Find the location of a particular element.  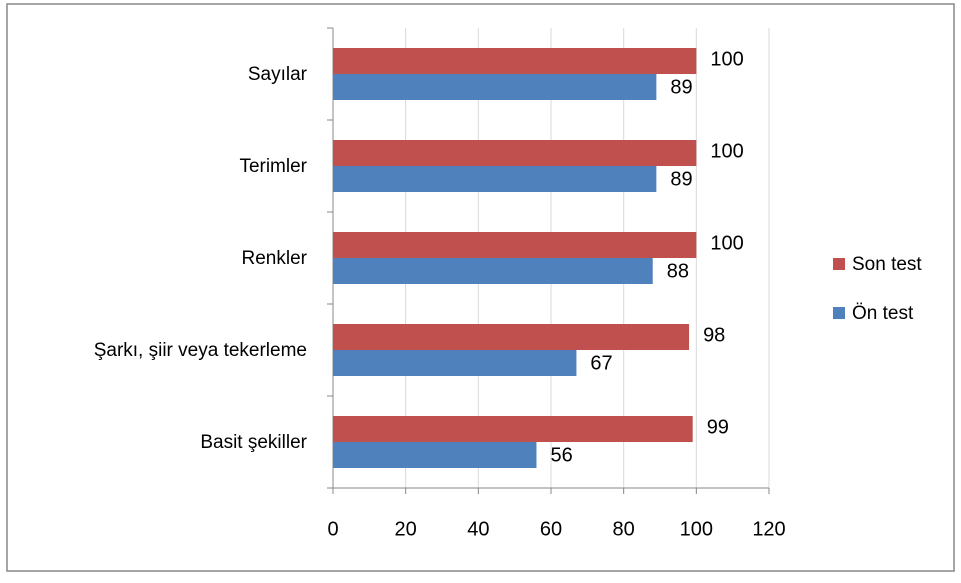

x-tick-label: 40 is located at coordinates (478, 529).